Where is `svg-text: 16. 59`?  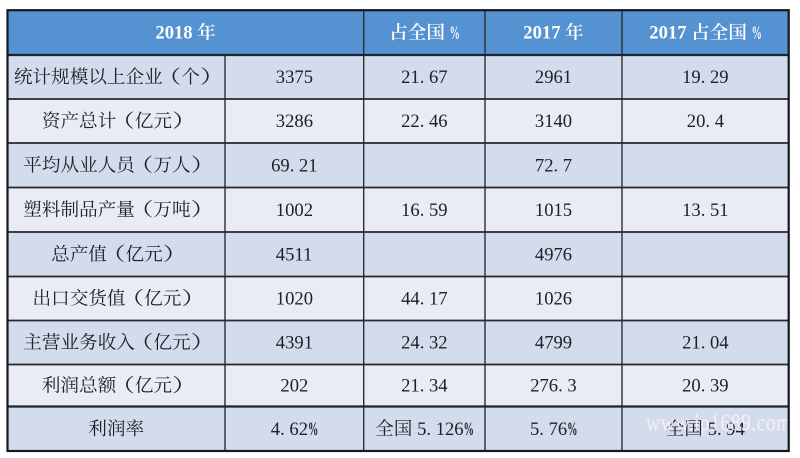 svg-text: 16. 59 is located at coordinates (424, 210).